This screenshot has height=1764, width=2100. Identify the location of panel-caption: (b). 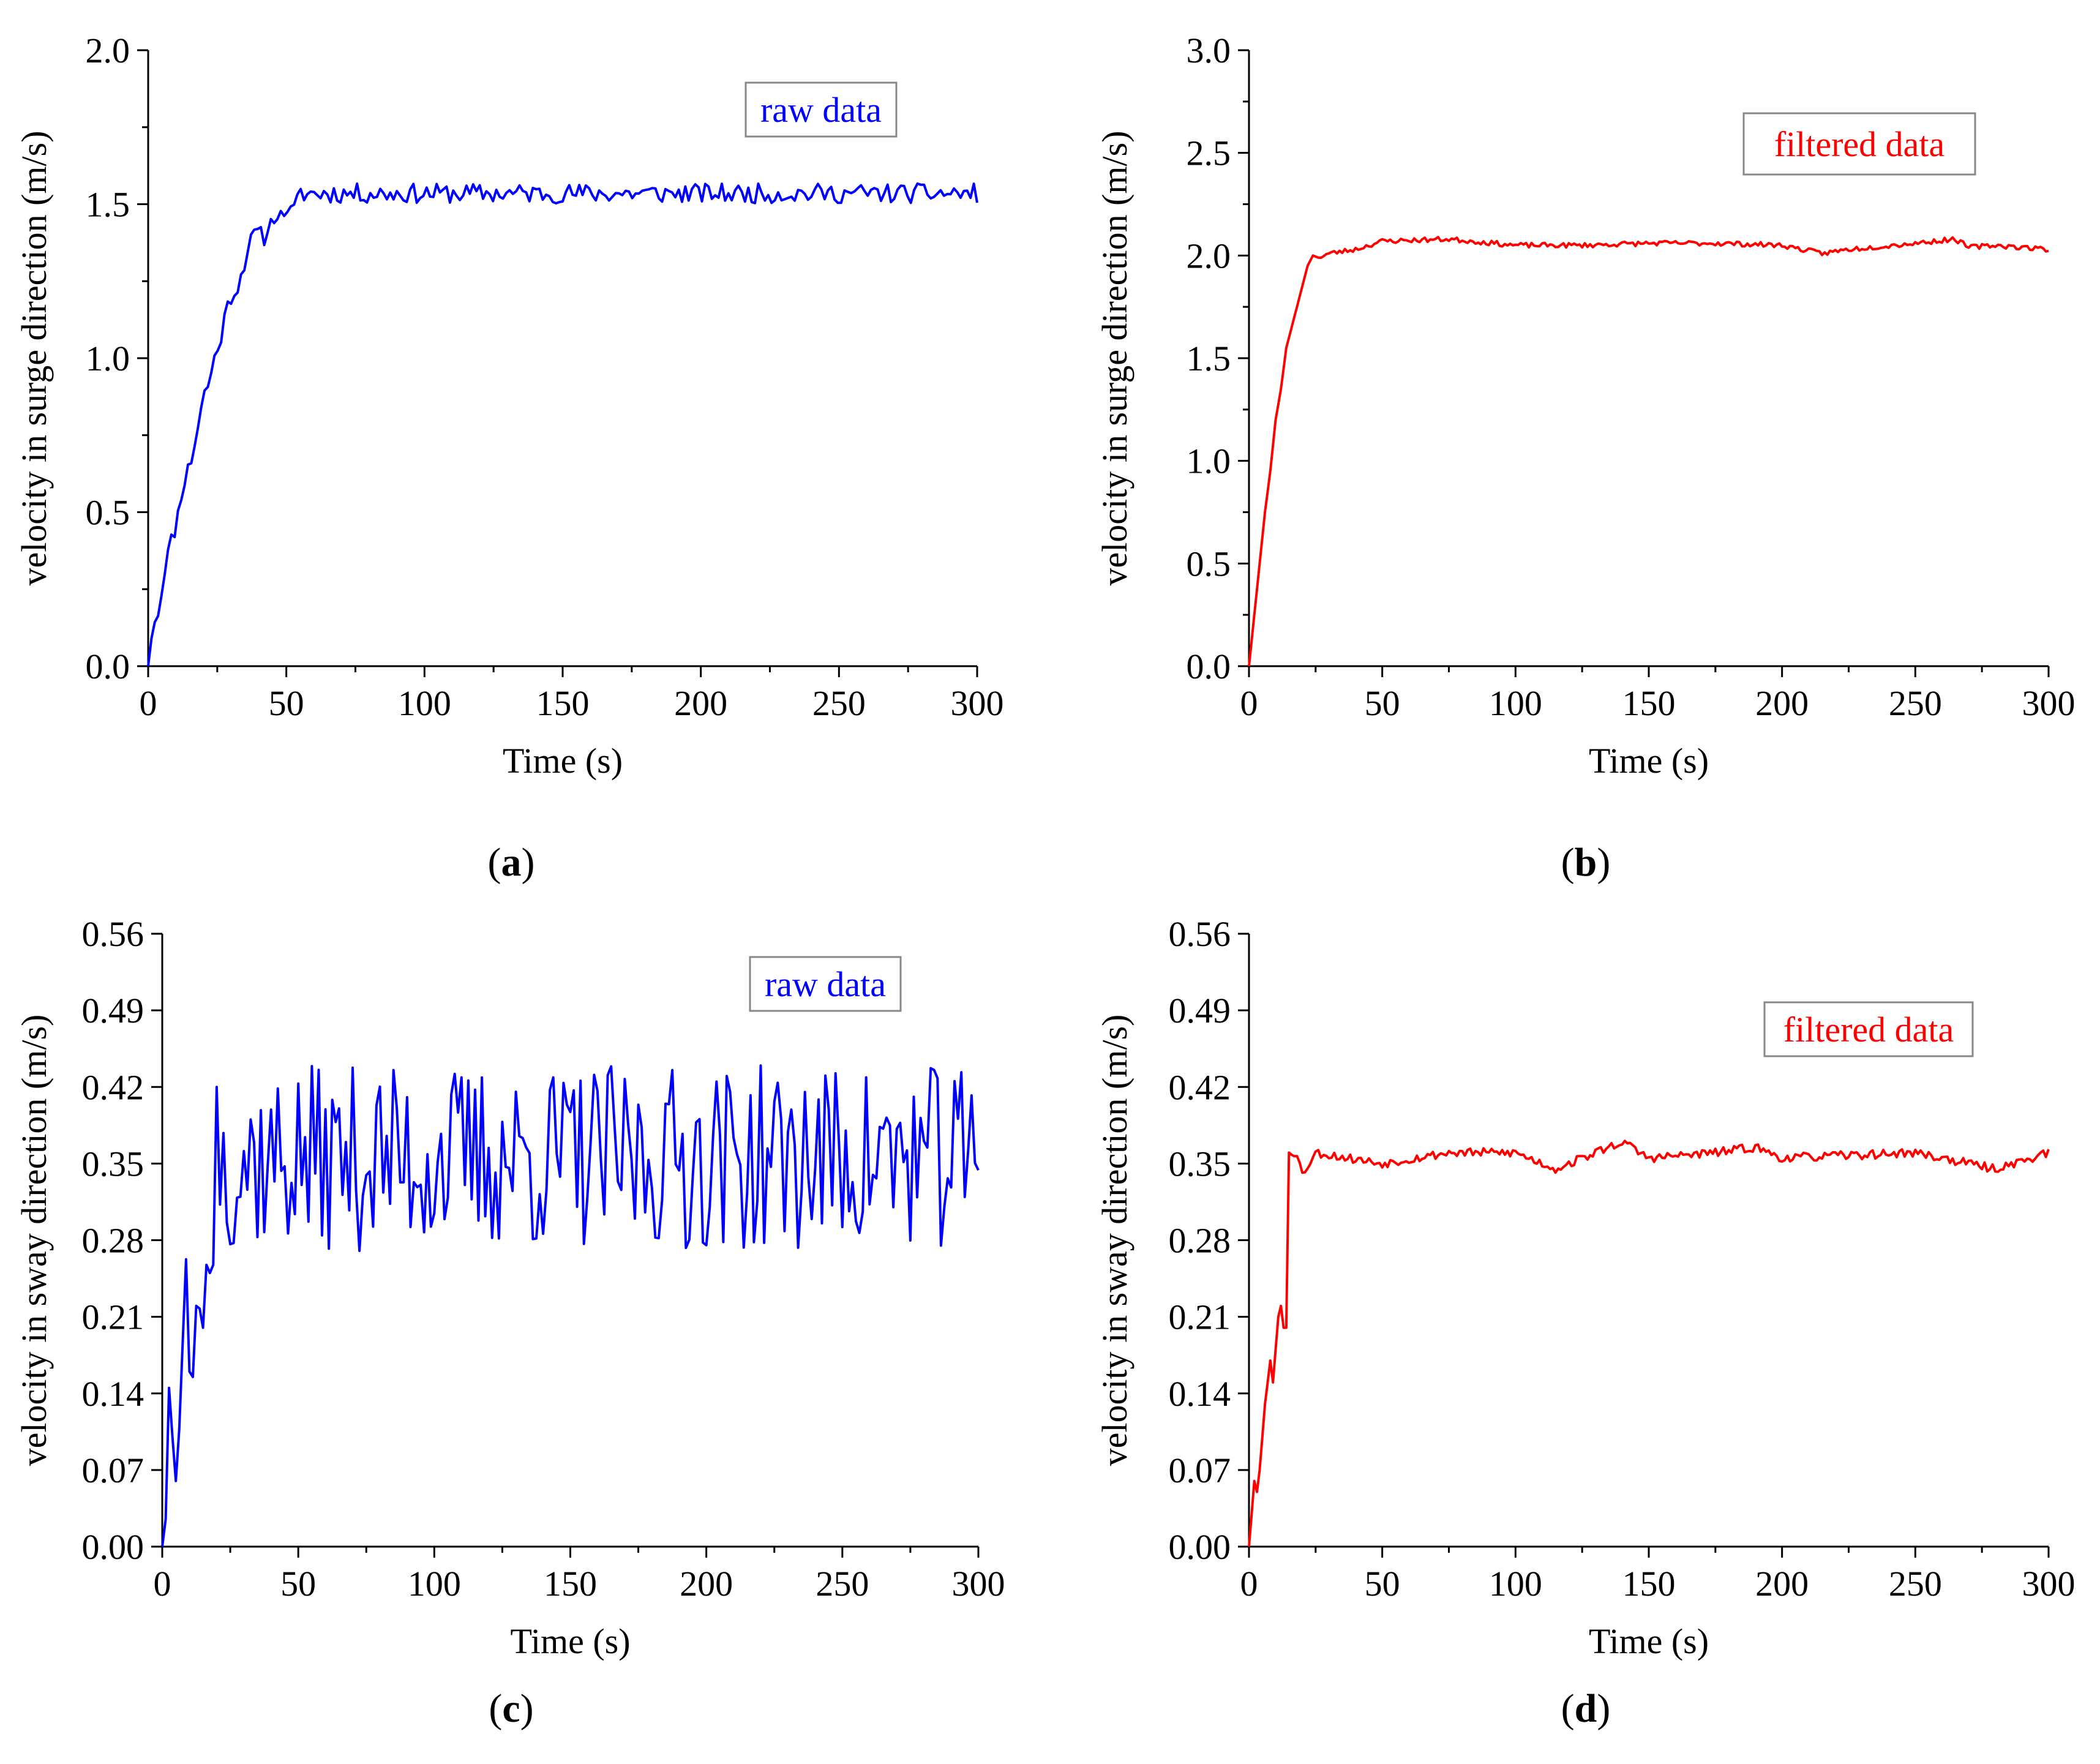
(1586, 862).